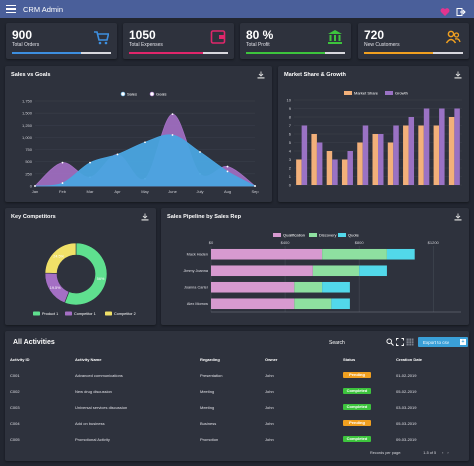 This screenshot has height=466, width=474. I want to click on x-tick-label: Feb, so click(63, 191).